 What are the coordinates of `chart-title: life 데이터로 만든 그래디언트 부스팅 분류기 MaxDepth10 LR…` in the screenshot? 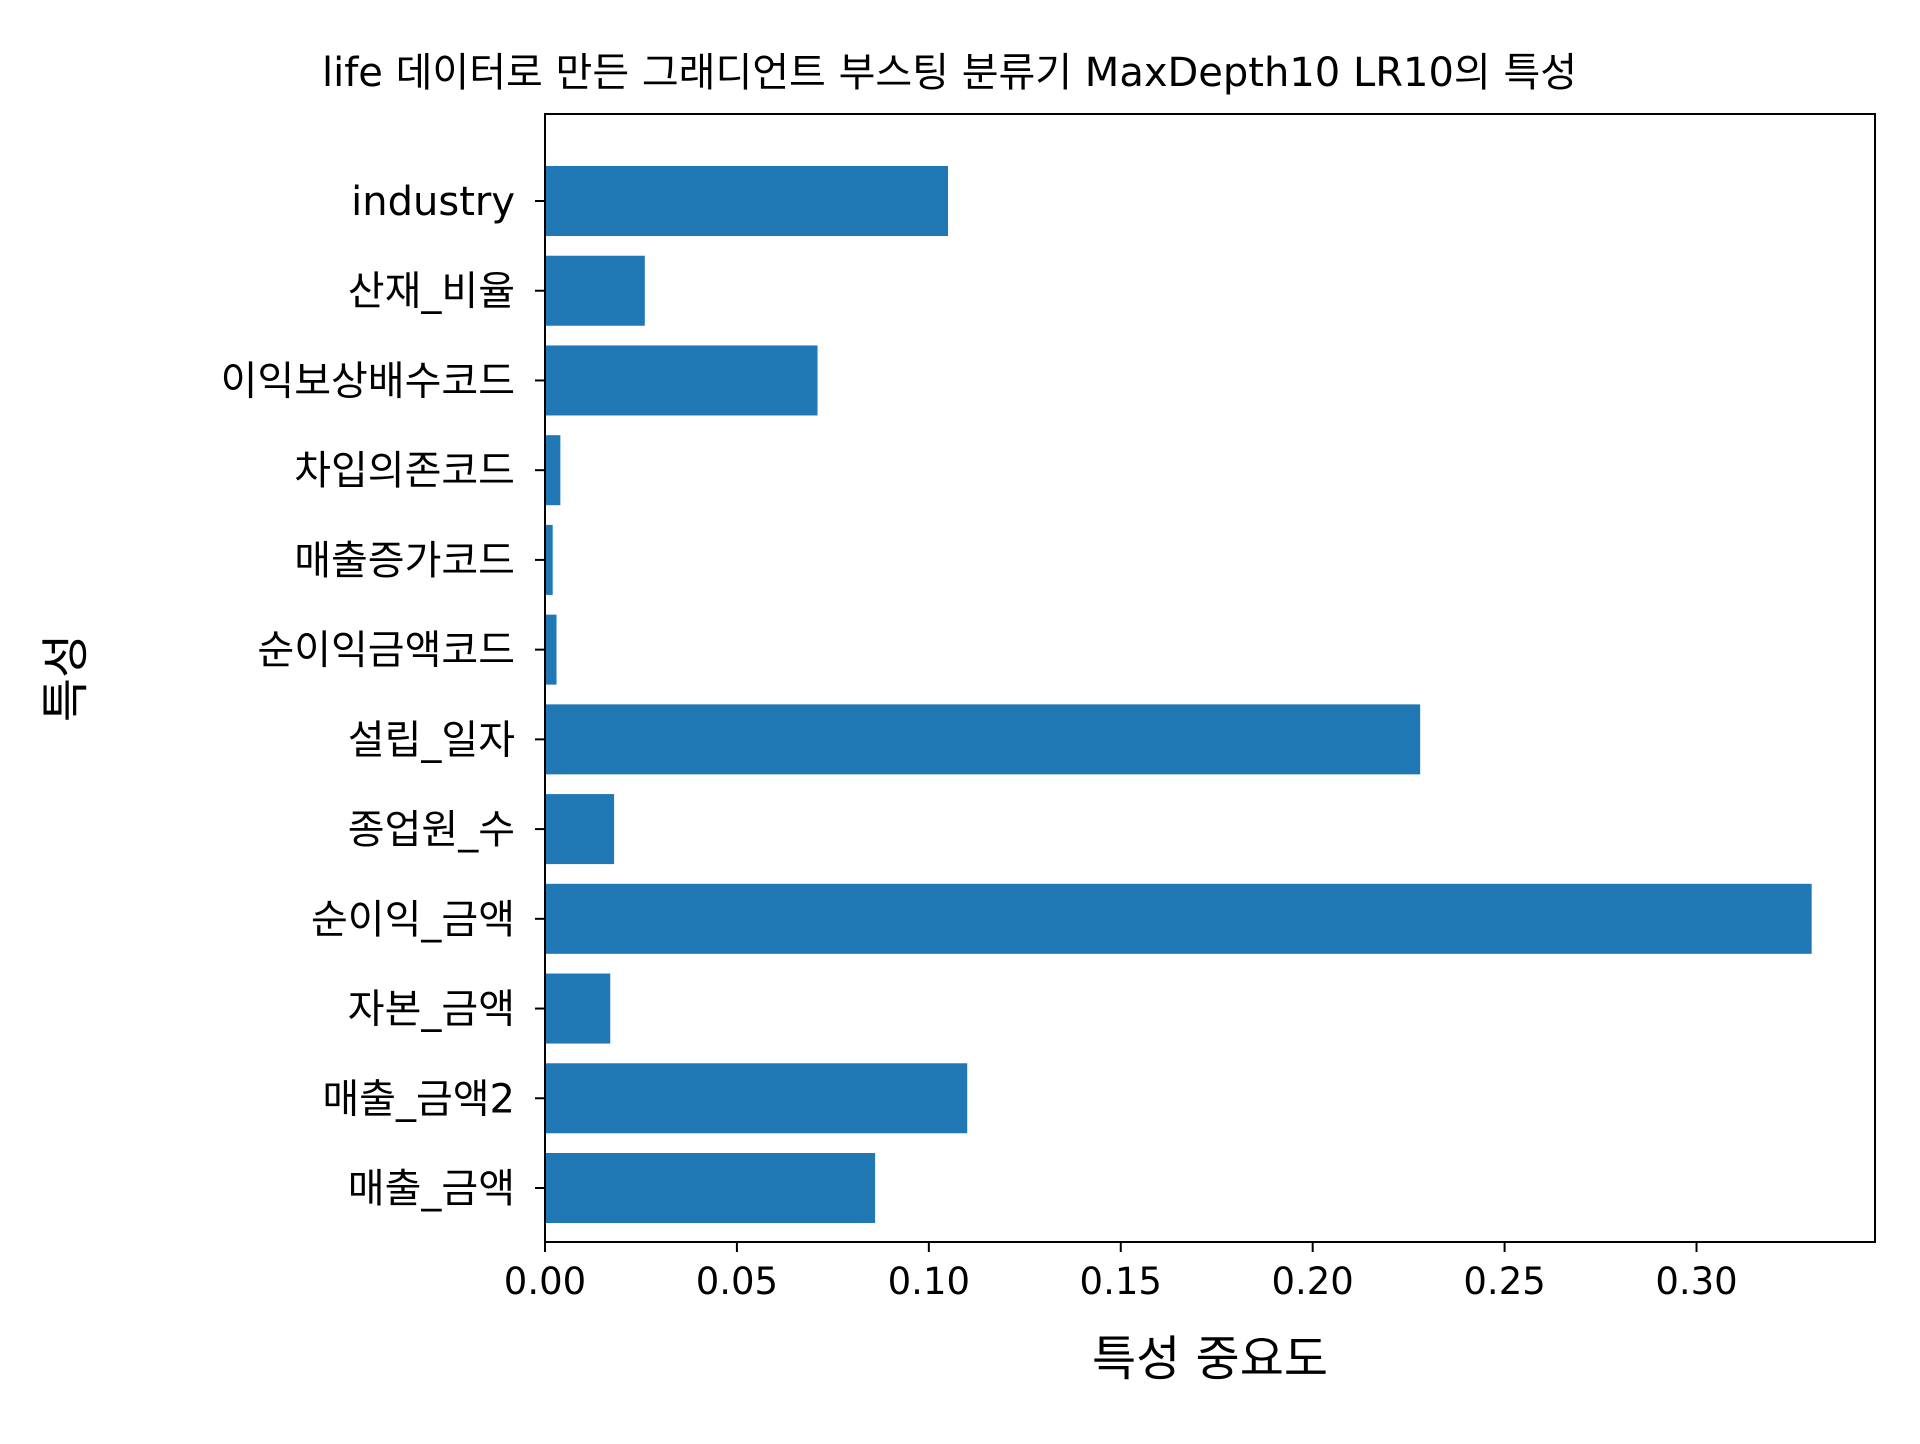 It's located at (949, 73).